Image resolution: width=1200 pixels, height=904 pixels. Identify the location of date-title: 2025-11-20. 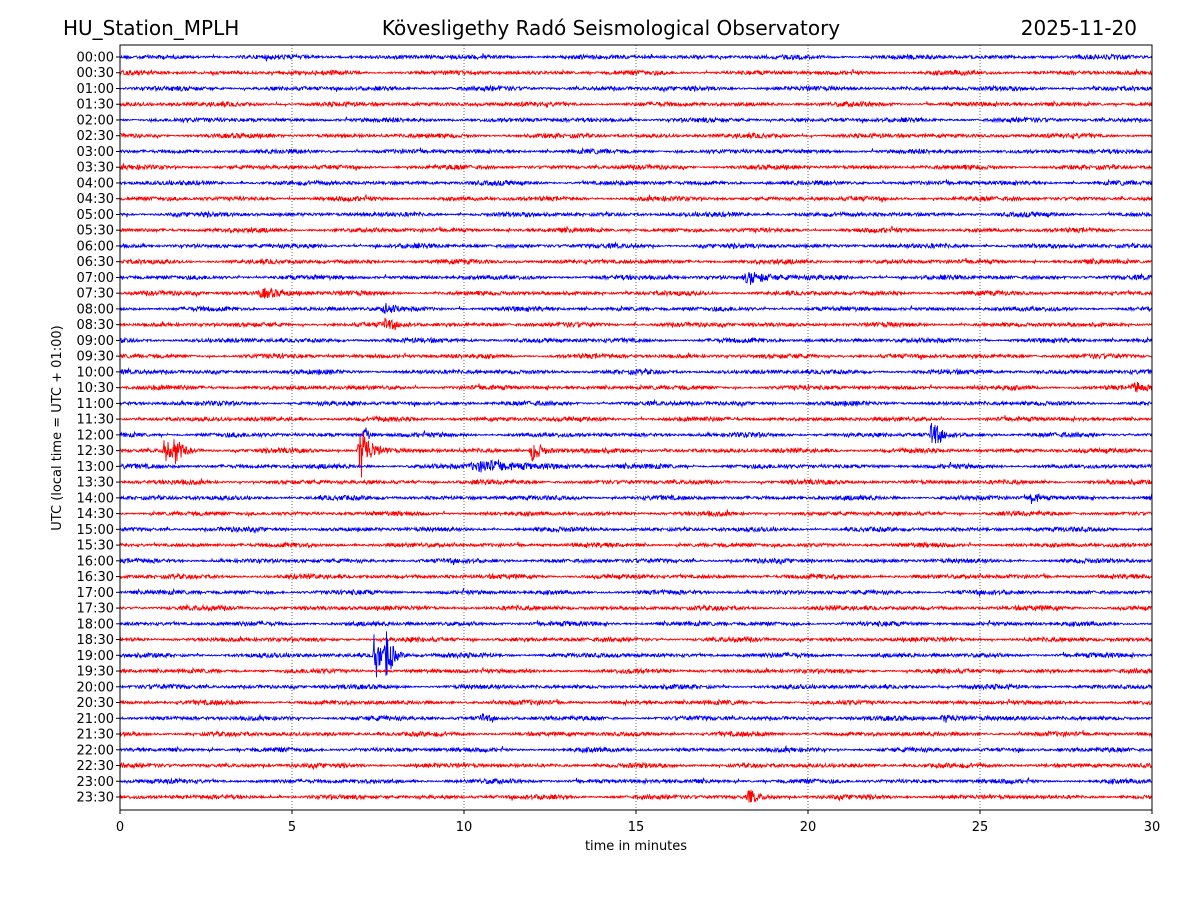
(1079, 28).